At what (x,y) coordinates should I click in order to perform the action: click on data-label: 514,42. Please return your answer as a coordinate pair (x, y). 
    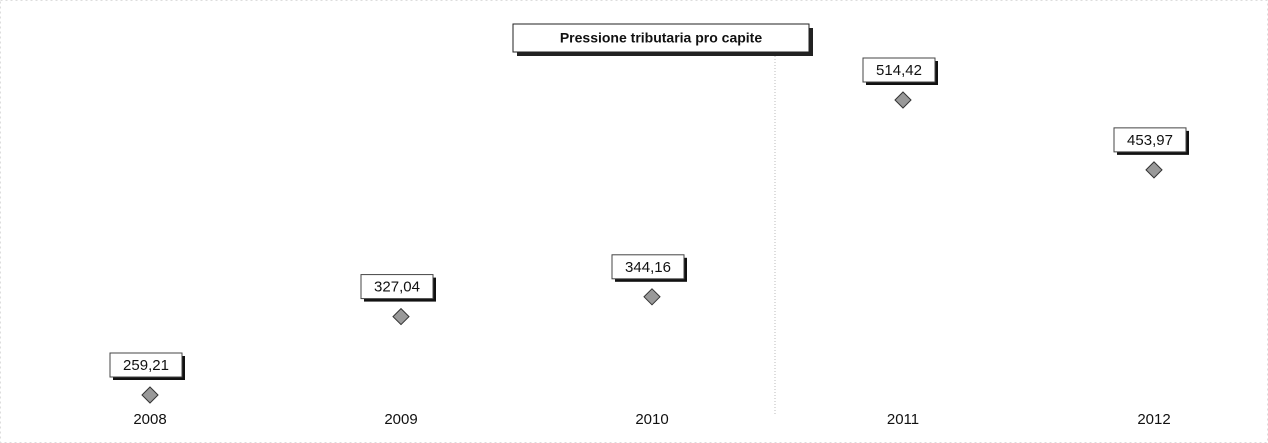
    Looking at the image, I should click on (899, 70).